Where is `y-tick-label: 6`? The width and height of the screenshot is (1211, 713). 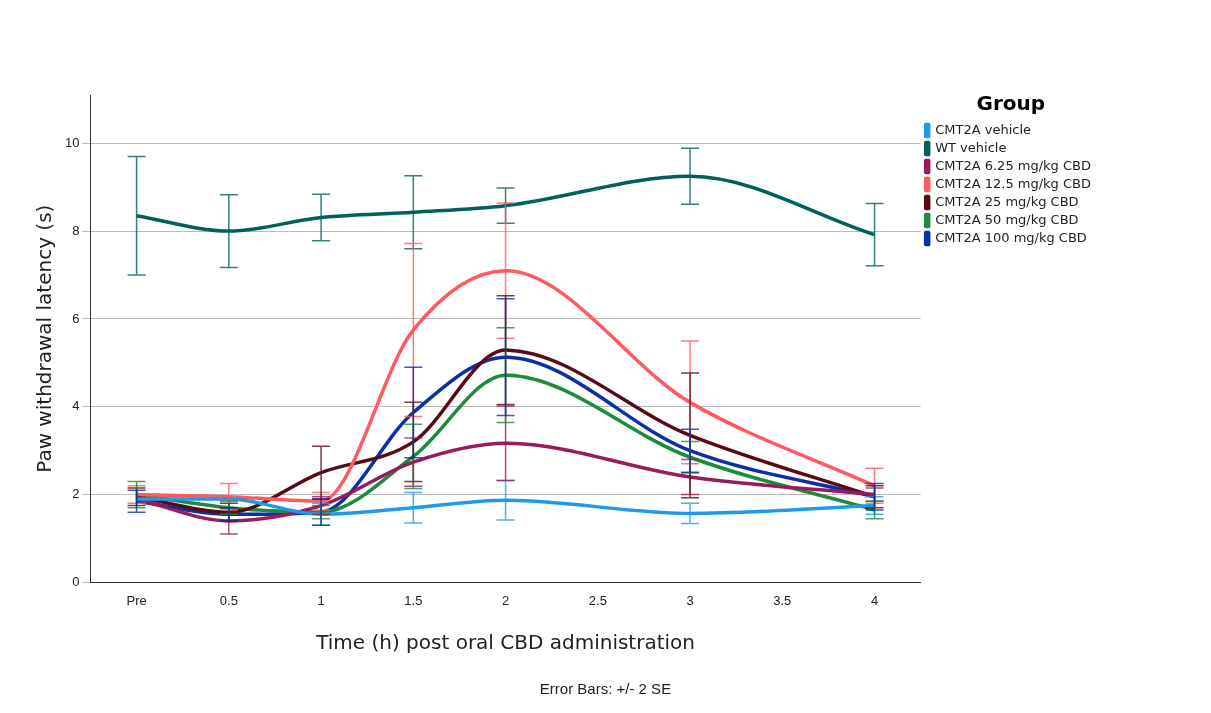
y-tick-label: 6 is located at coordinates (76, 318).